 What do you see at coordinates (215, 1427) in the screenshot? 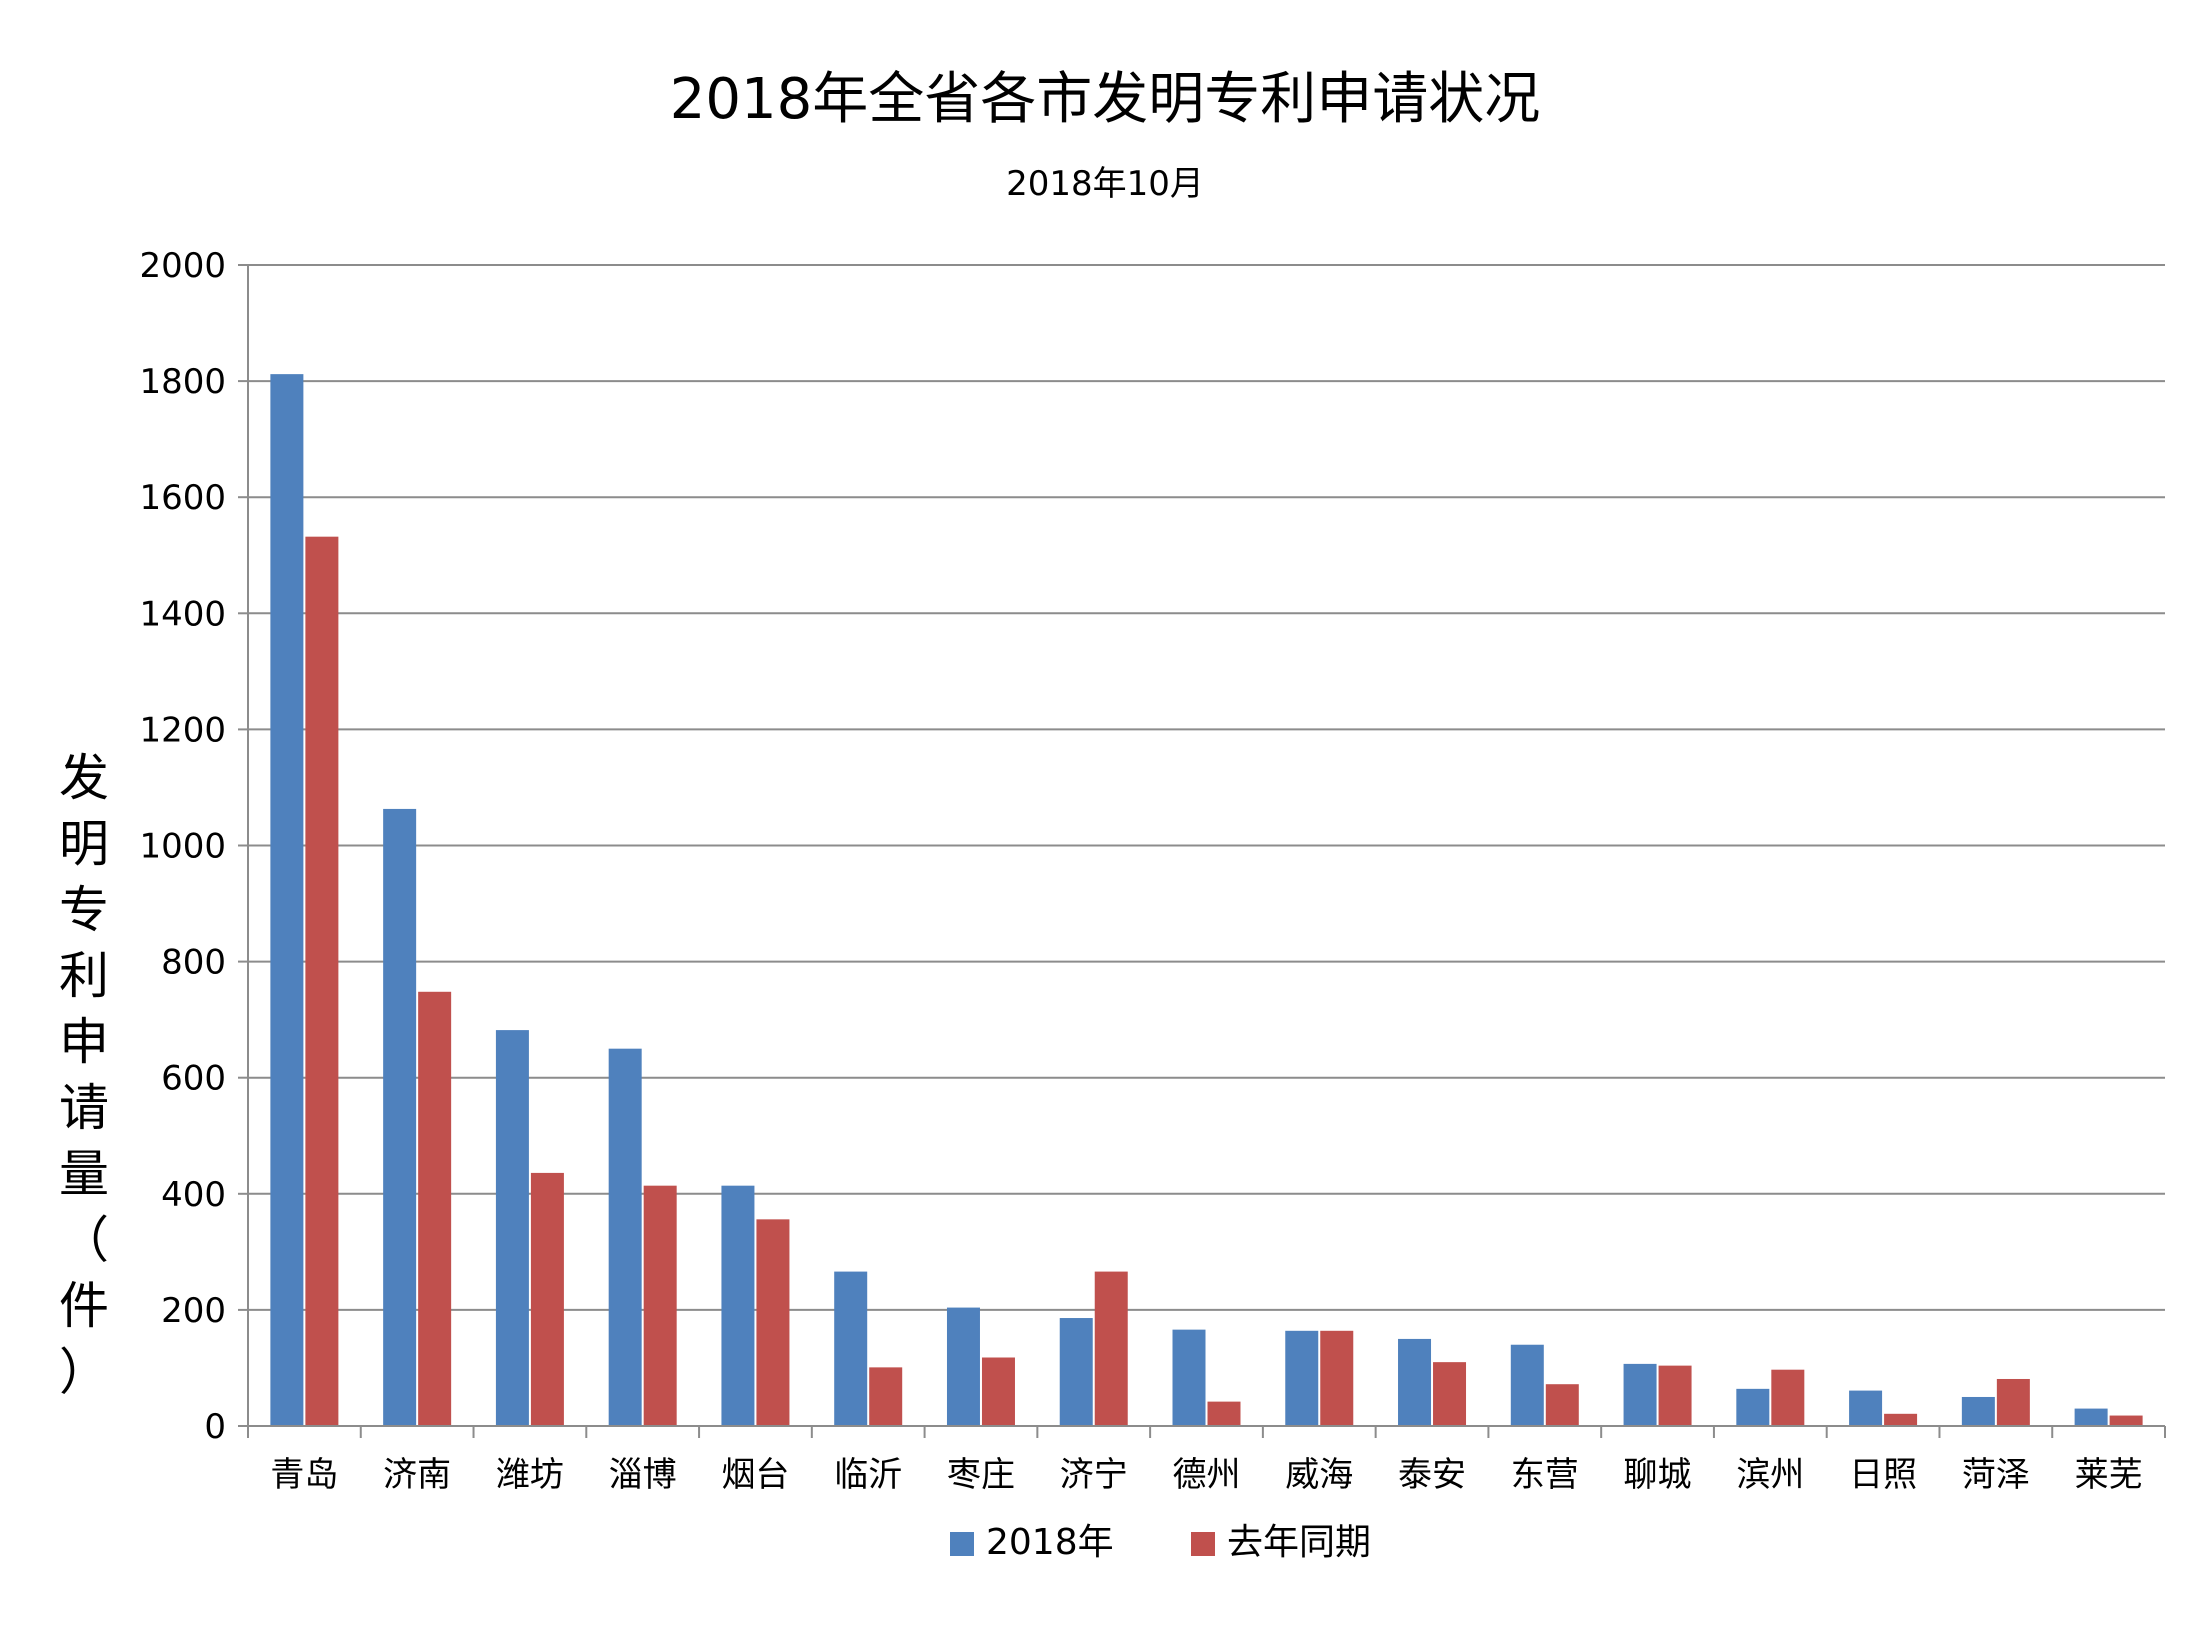
I see `y-tick-label: 0` at bounding box center [215, 1427].